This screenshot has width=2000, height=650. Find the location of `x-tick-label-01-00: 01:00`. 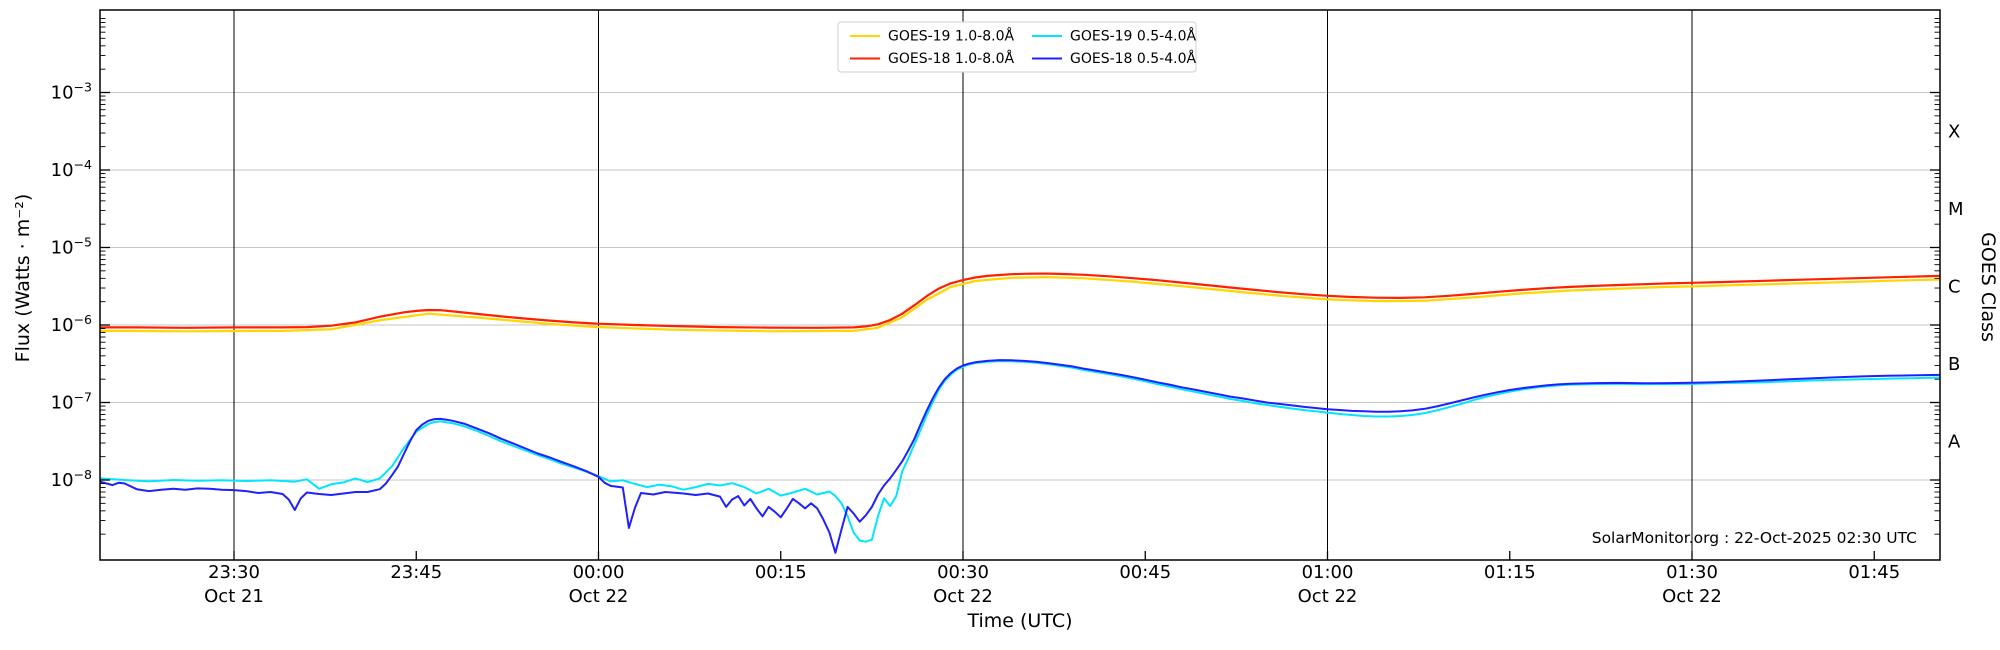

x-tick-label-01-00: 01:00 is located at coordinates (1328, 572).